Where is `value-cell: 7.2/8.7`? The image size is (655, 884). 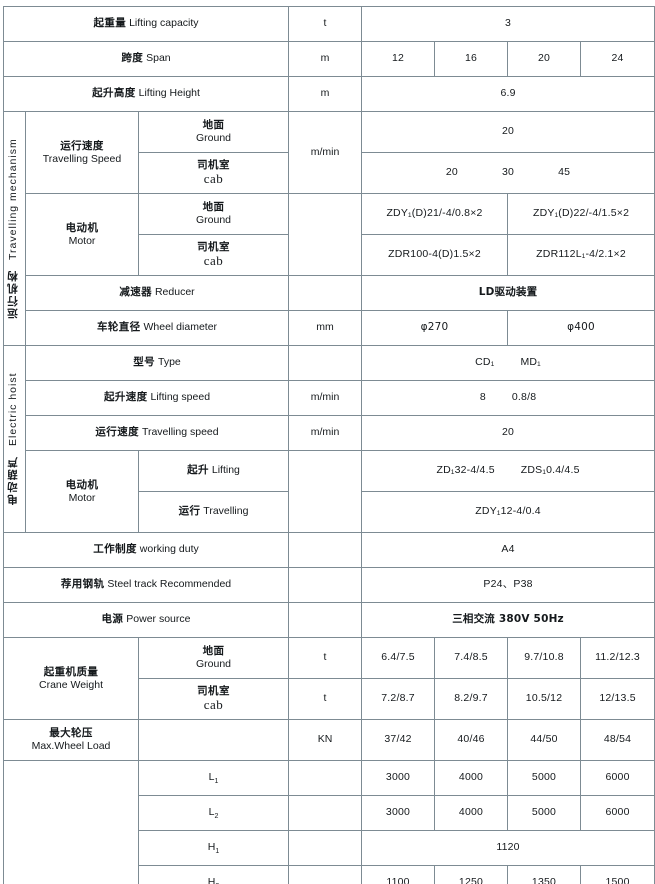
value-cell: 7.2/8.7 is located at coordinates (398, 699).